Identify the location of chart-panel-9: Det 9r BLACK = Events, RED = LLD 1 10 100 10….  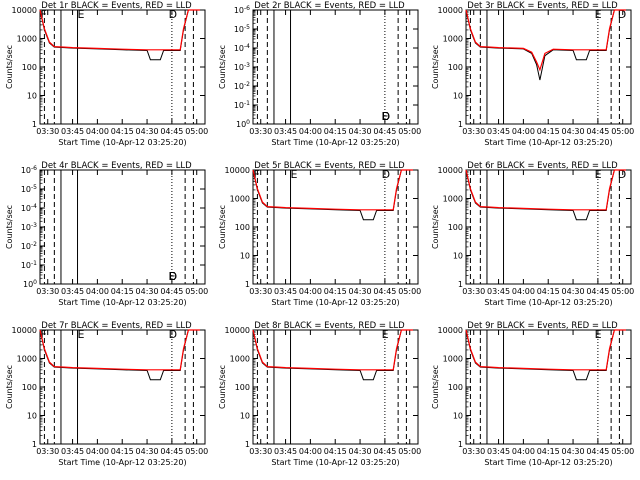
(532, 394).